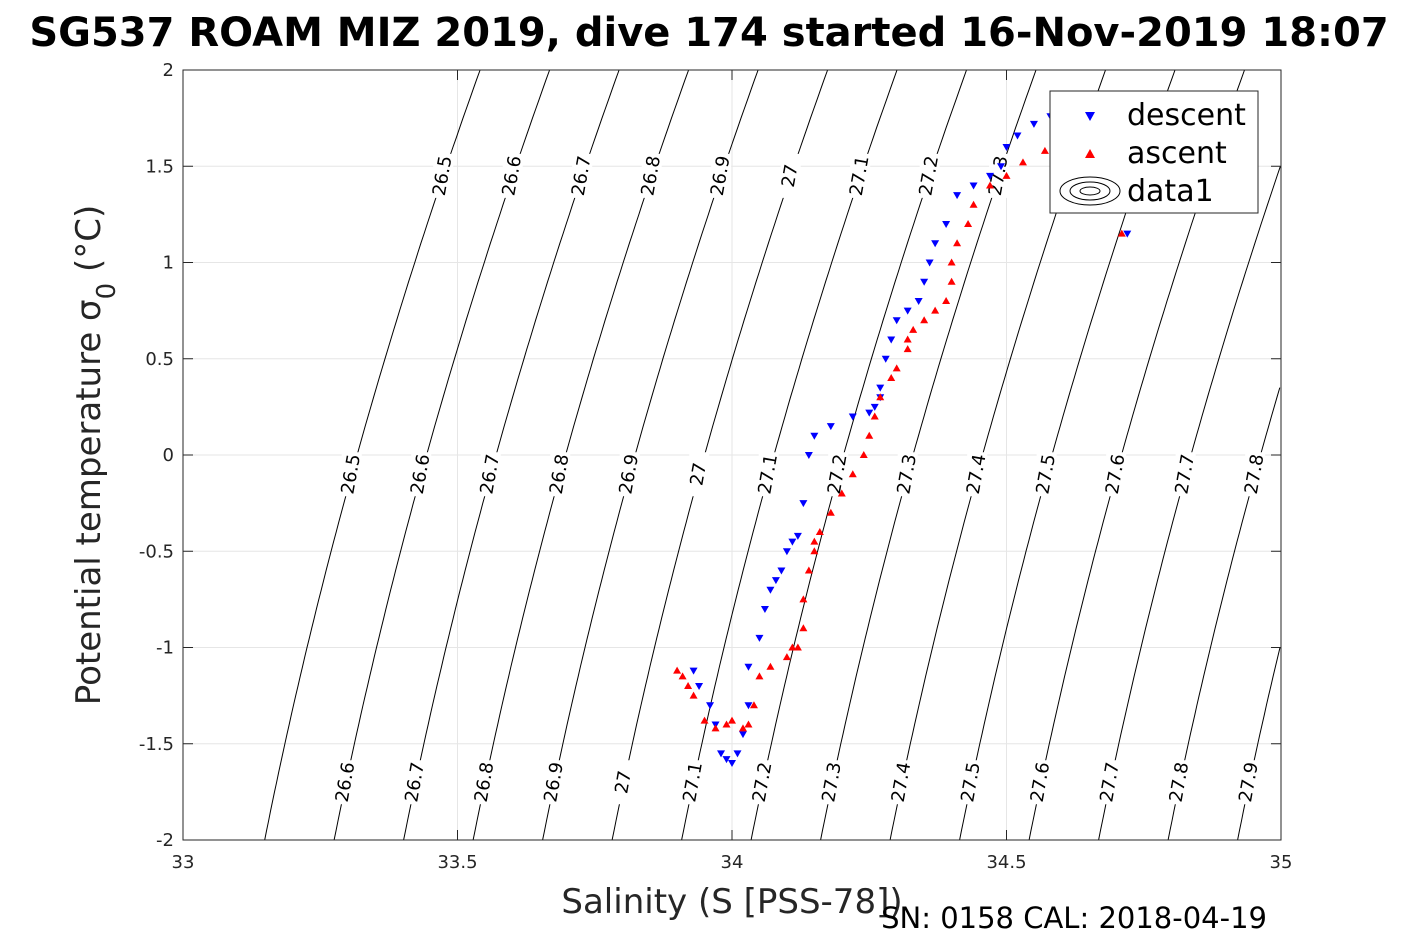  What do you see at coordinates (156, 744) in the screenshot?
I see `y-tick-label: -1.5` at bounding box center [156, 744].